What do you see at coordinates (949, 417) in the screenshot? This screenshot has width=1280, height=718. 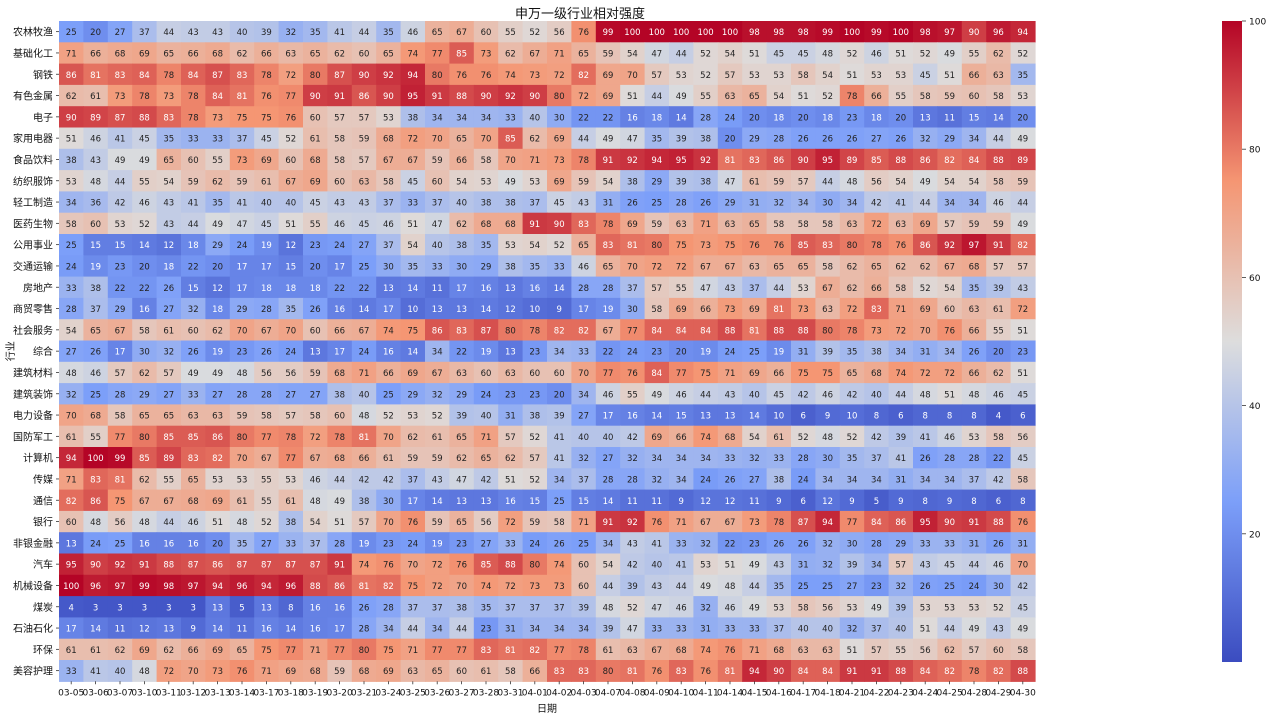 I see `cell-value-label: 8` at bounding box center [949, 417].